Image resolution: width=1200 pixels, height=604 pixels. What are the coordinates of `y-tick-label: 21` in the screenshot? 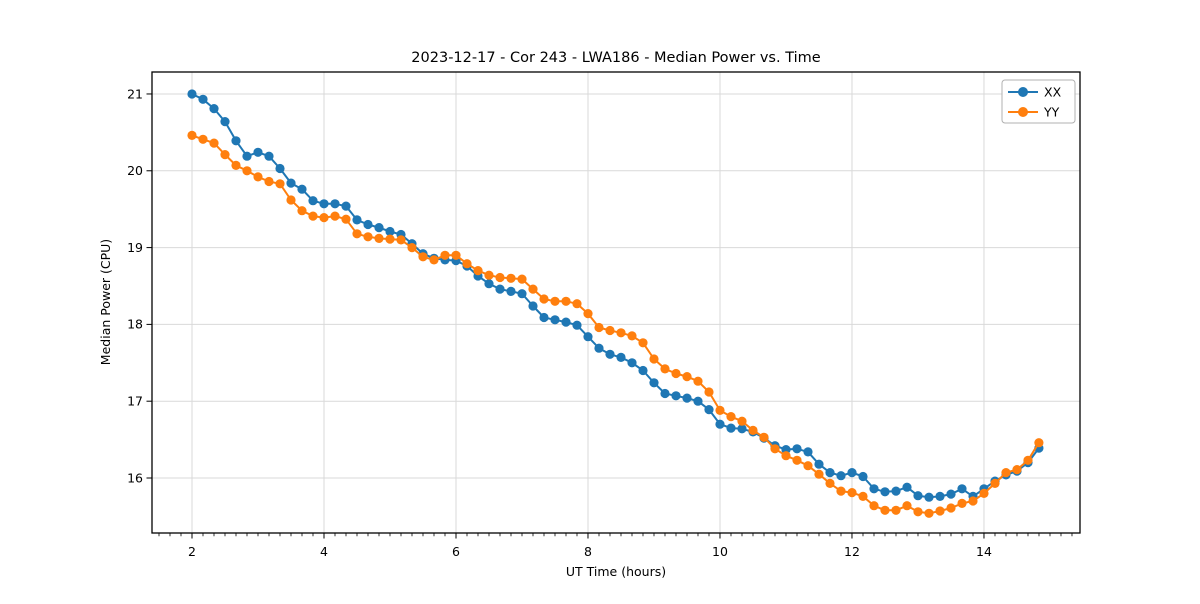 It's located at (135, 93).